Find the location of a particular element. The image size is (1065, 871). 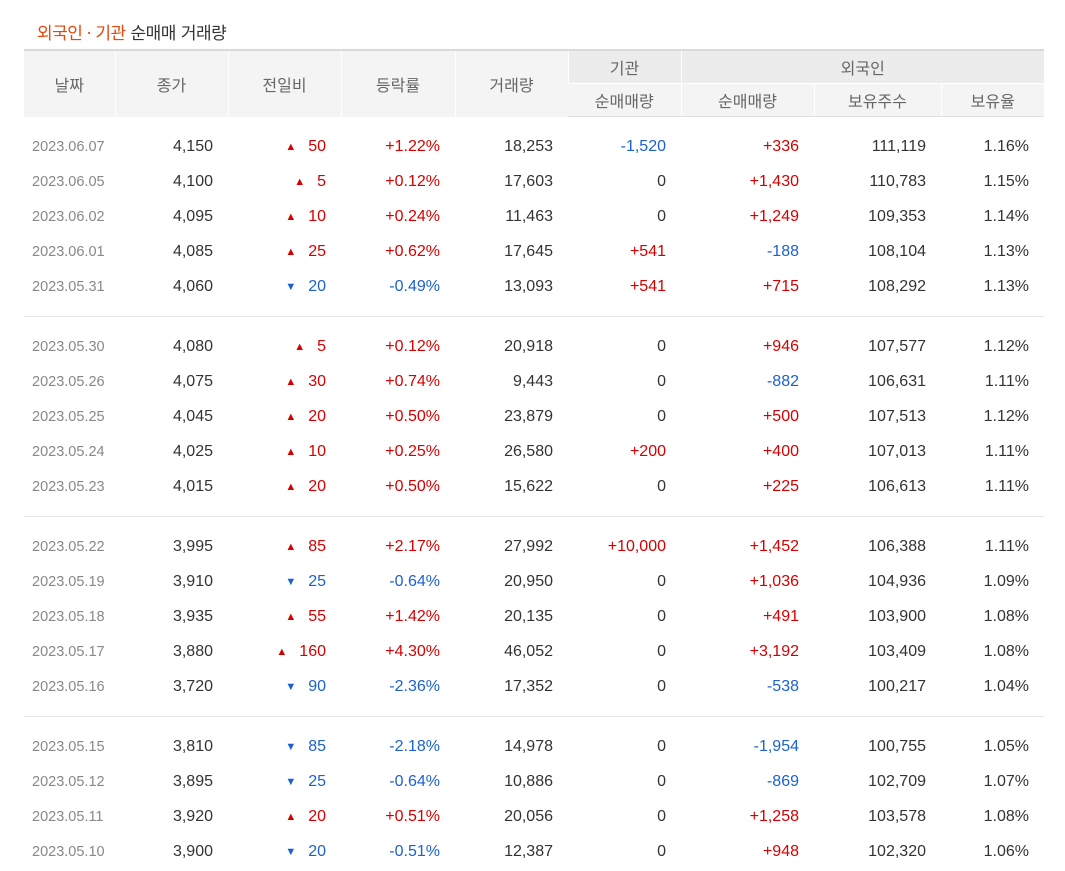

cell-change: ▲ 85 is located at coordinates (284, 546).